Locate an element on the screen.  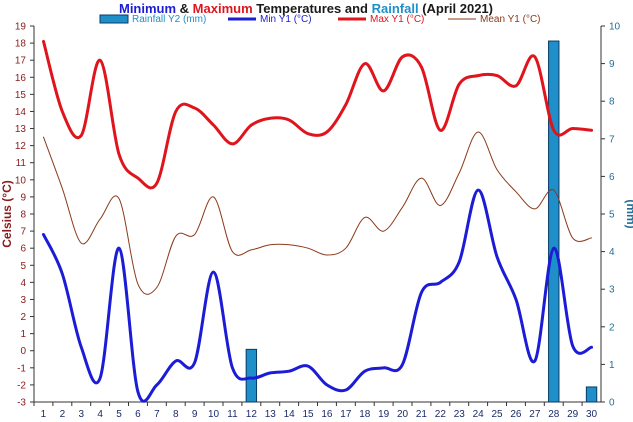
right-tick-label: 6 is located at coordinates (612, 177).